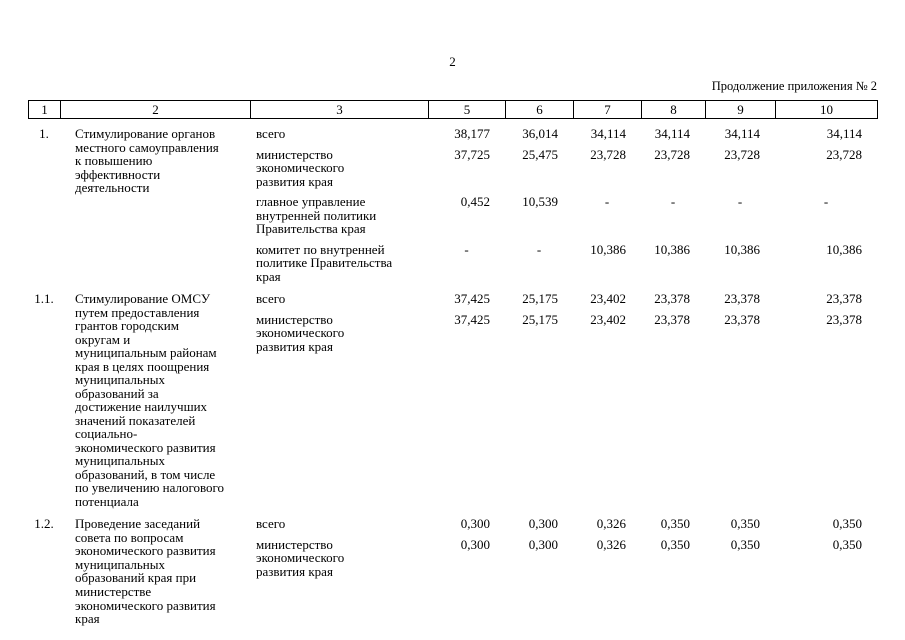 The height and width of the screenshot is (640, 905). I want to click on header-cell: 2, so click(156, 109).